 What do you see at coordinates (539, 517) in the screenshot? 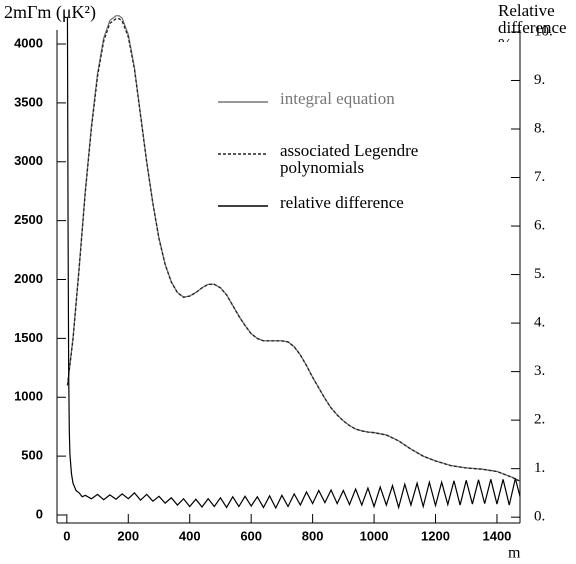
I see `y2-tick-label: 0.` at bounding box center [539, 517].